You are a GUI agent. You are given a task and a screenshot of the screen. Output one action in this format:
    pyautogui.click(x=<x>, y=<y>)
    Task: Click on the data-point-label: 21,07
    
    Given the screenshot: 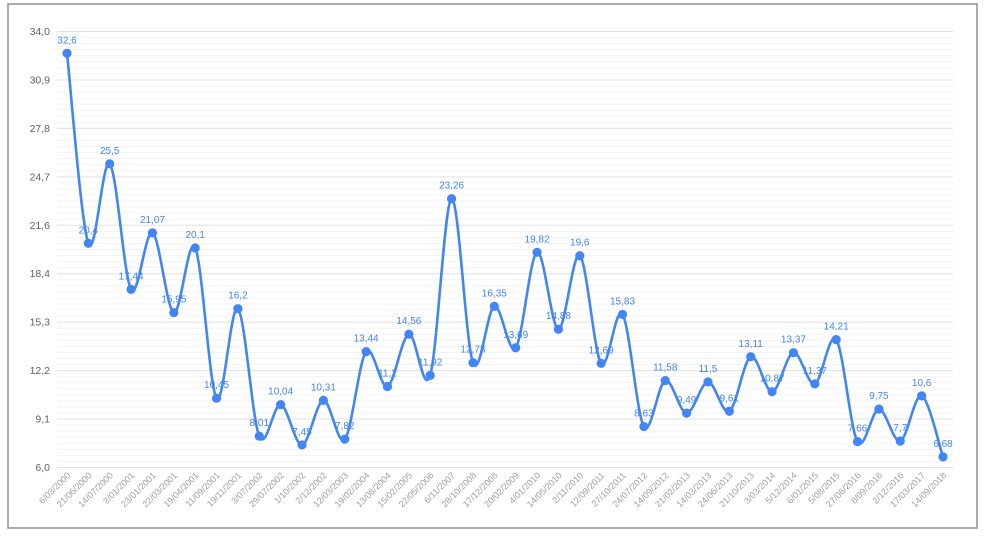 What is the action you would take?
    pyautogui.click(x=152, y=220)
    